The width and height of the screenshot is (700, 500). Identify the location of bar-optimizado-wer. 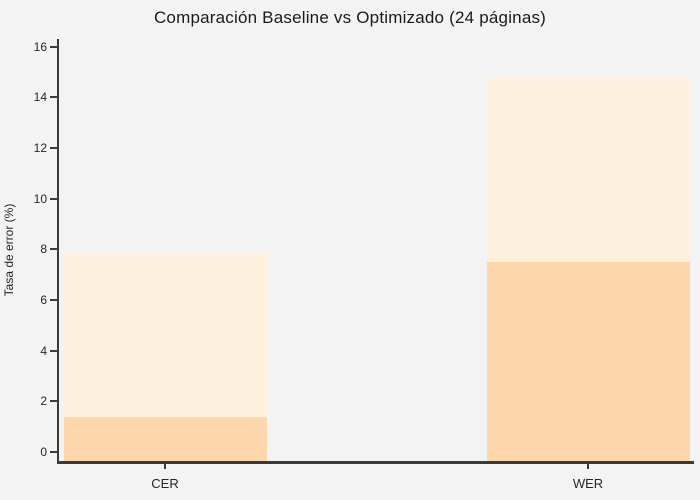
(588, 361).